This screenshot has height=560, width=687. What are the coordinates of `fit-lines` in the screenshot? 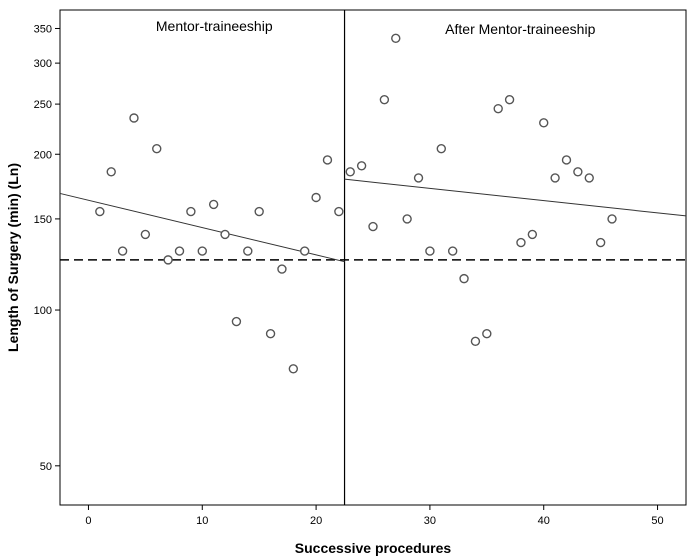 It's located at (373, 220).